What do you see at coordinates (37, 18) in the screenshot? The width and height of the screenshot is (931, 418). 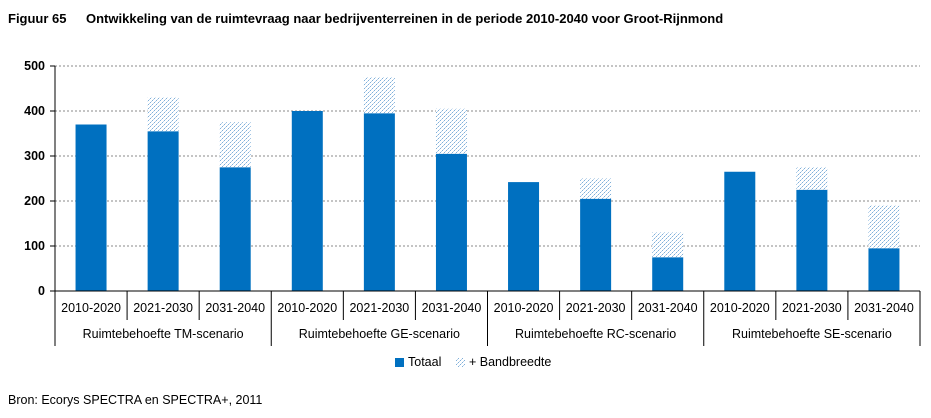 I see `figure-number: Figuur 65` at bounding box center [37, 18].